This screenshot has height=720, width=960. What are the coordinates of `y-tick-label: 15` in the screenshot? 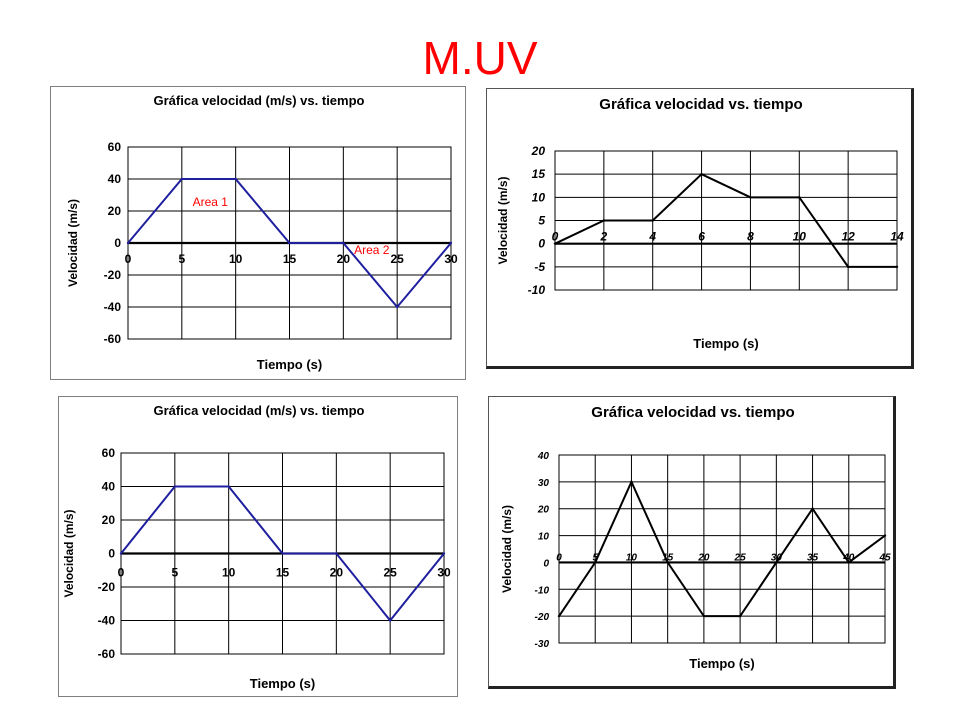 It's located at (539, 174).